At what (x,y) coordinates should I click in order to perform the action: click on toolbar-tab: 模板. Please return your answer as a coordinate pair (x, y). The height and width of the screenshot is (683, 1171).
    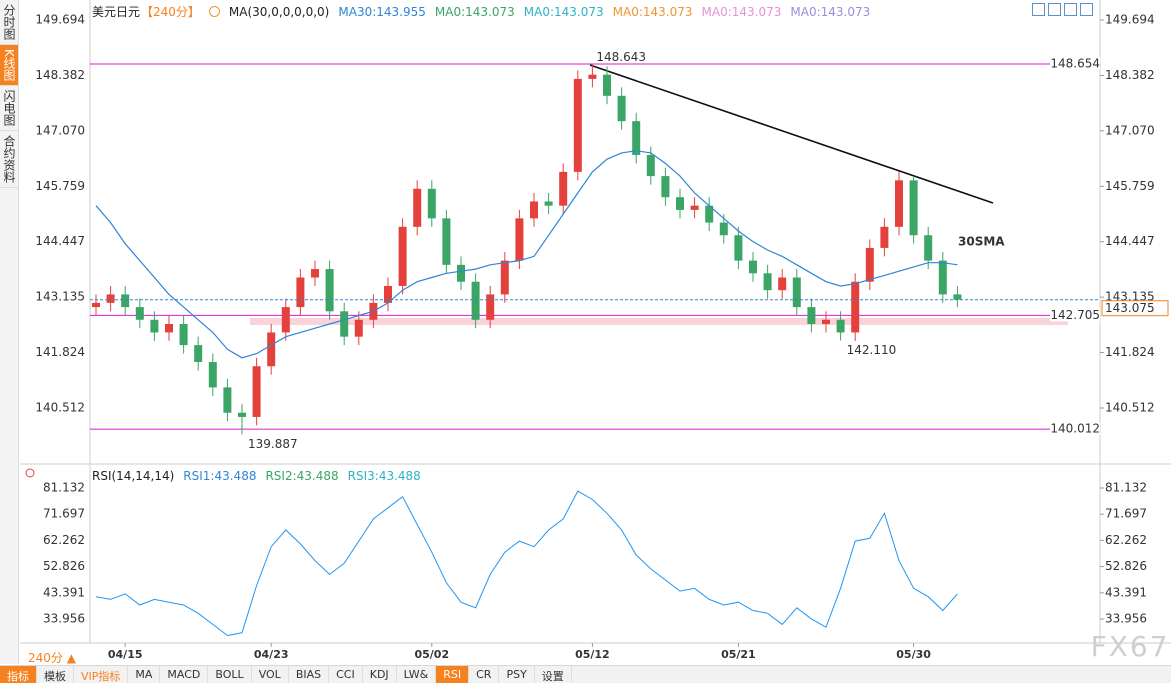
    Looking at the image, I should click on (55, 674).